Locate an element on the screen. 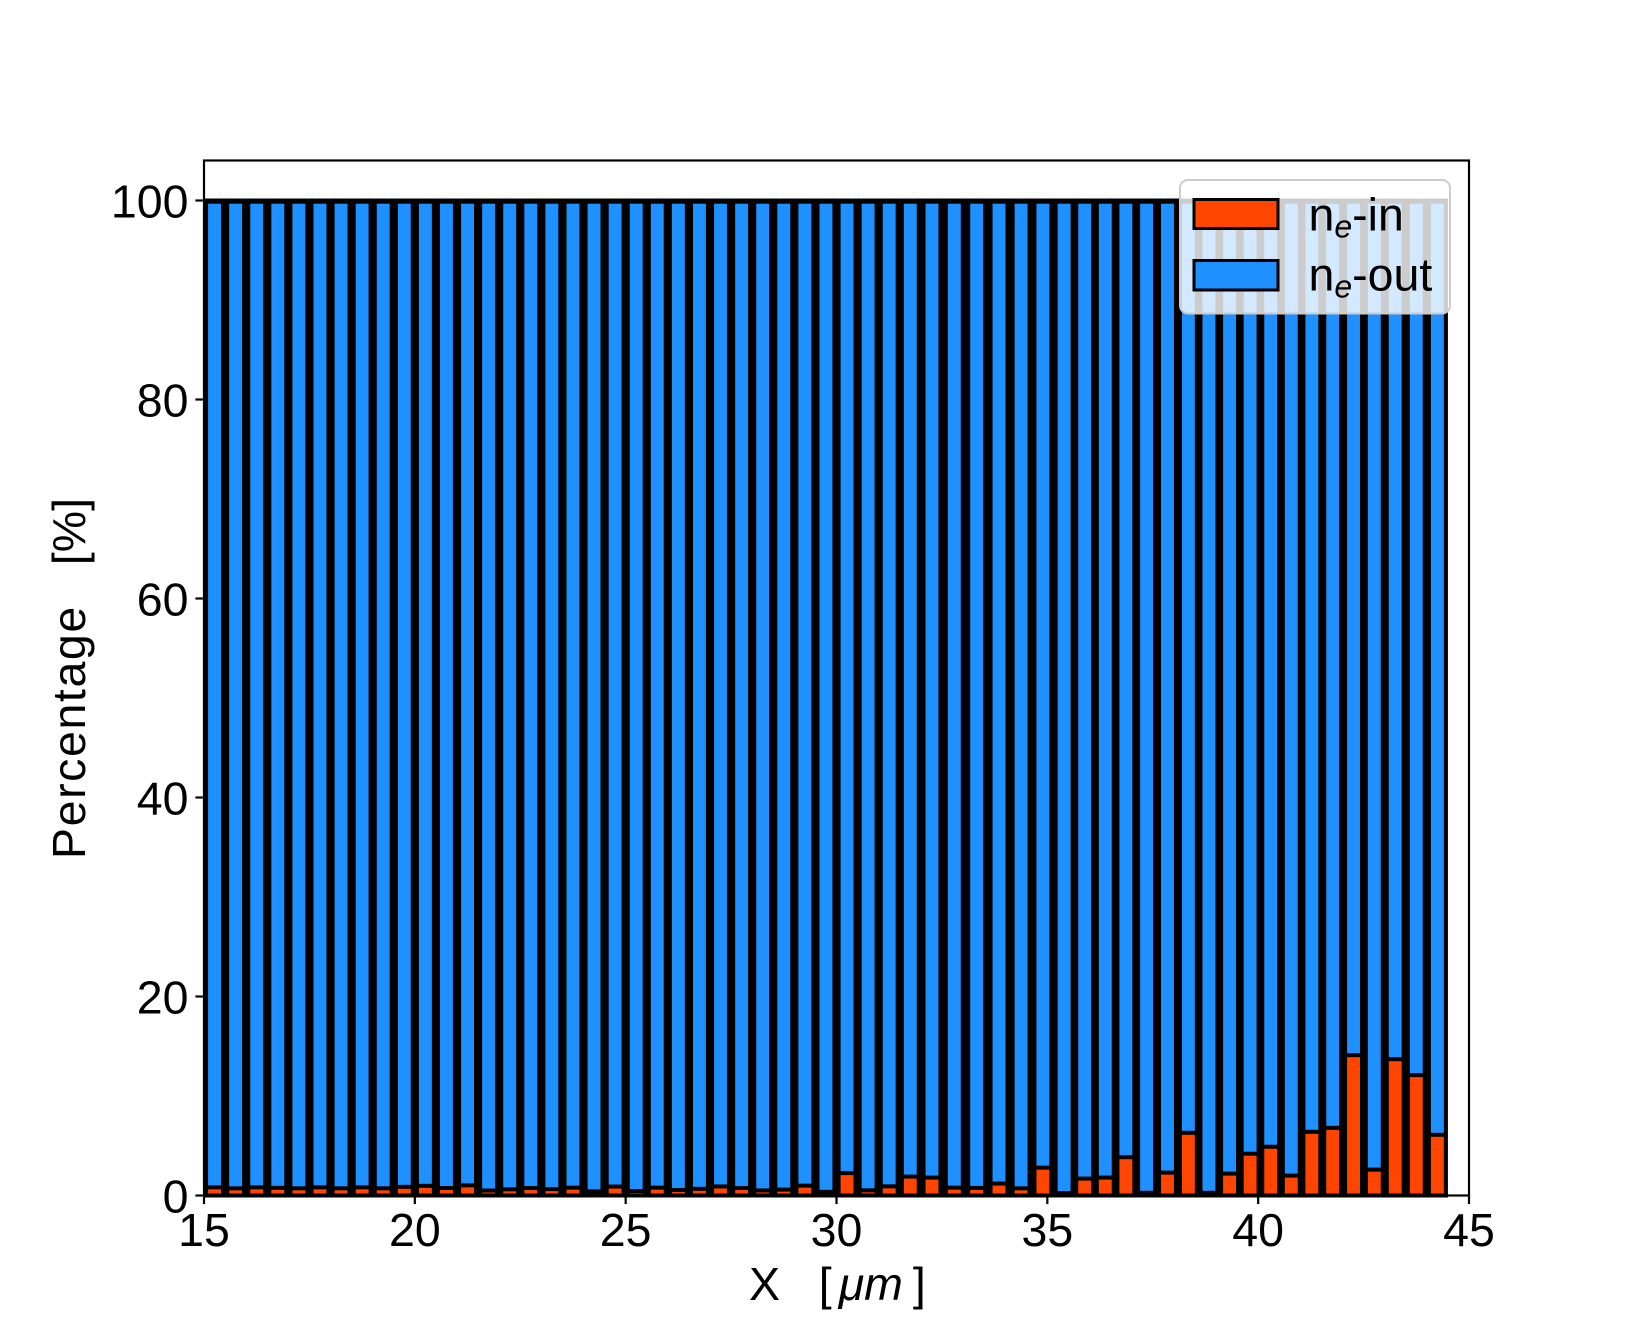 This screenshot has width=1632, height=1344. svg-text: 15 is located at coordinates (204, 1230).